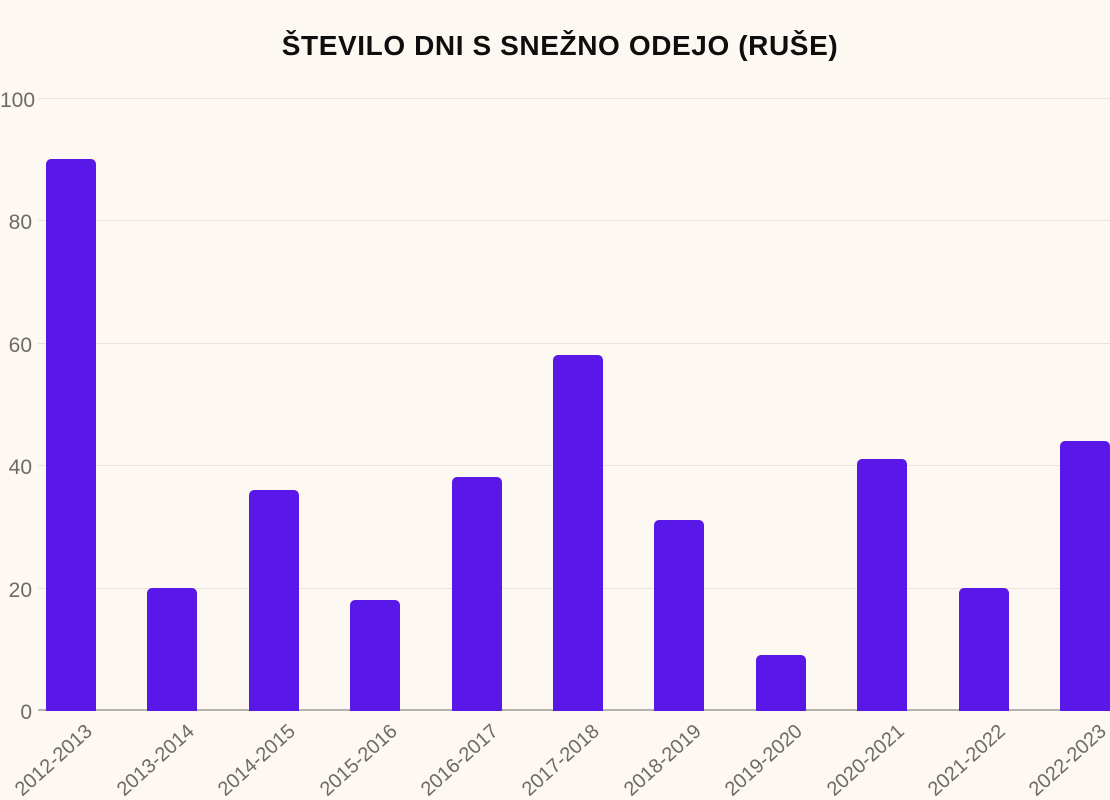 The height and width of the screenshot is (800, 1110). What do you see at coordinates (155, 760) in the screenshot?
I see `x-axis-tick-label-2013-2014: 2013-2014` at bounding box center [155, 760].